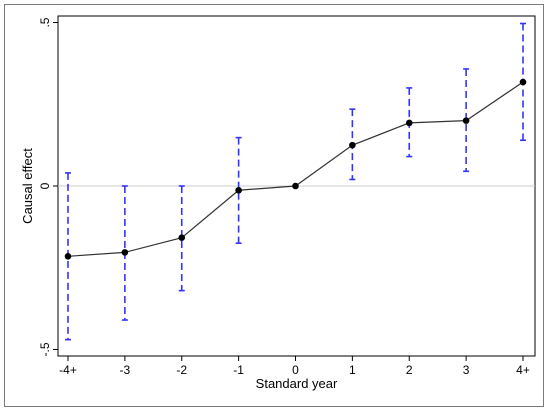 This screenshot has height=413, width=550. Describe the element at coordinates (68, 370) in the screenshot. I see `x-tick-label: -4+` at that location.